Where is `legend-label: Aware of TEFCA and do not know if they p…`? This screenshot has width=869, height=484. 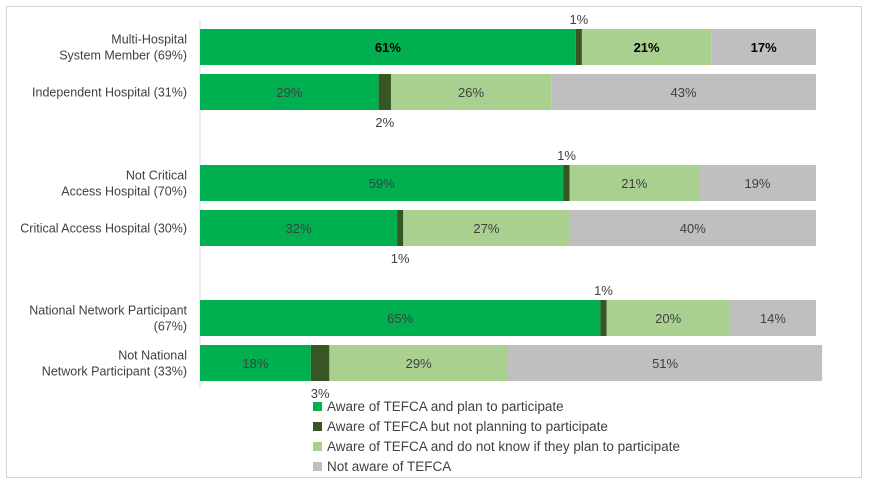
legend-label: Aware of TEFCA and do not know if they p… is located at coordinates (503, 446).